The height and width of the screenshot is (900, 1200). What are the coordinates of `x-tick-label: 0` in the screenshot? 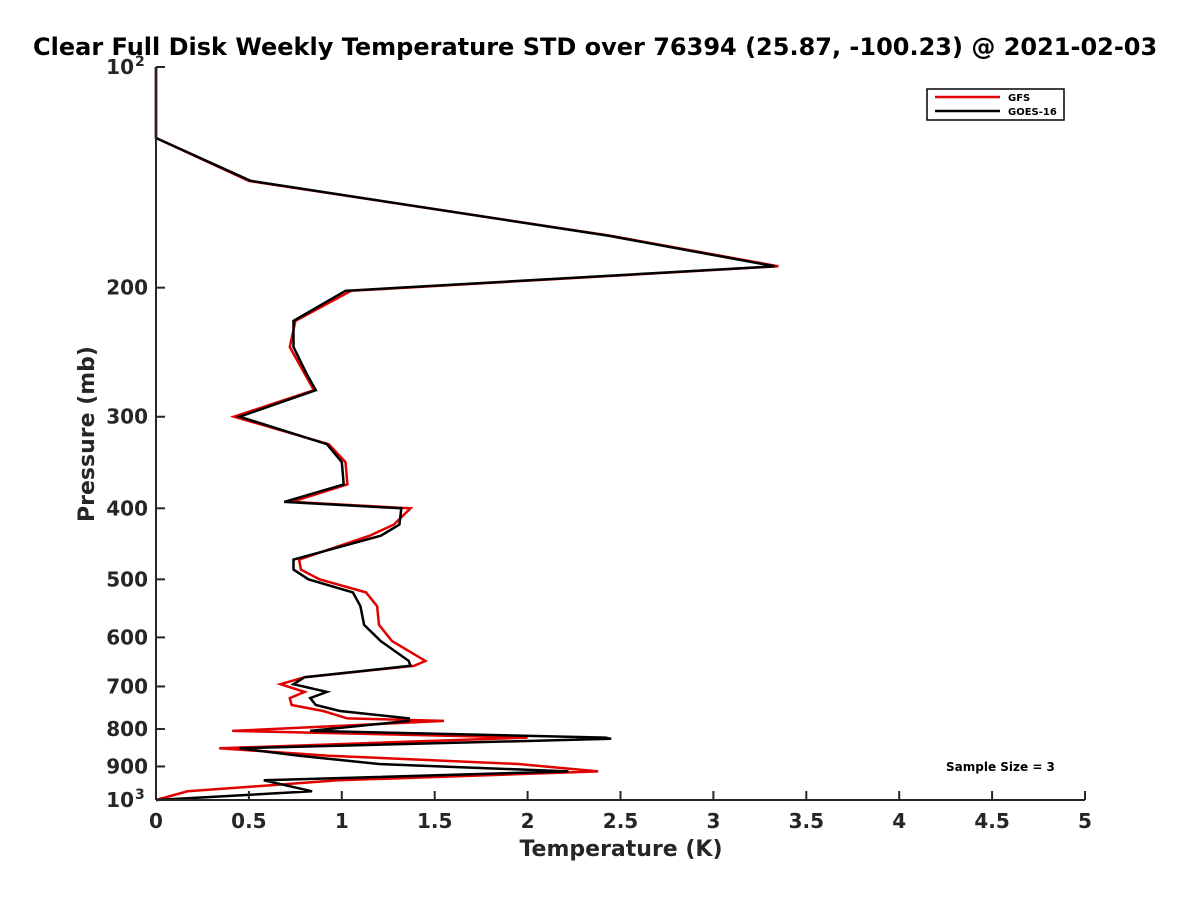 It's located at (156, 821).